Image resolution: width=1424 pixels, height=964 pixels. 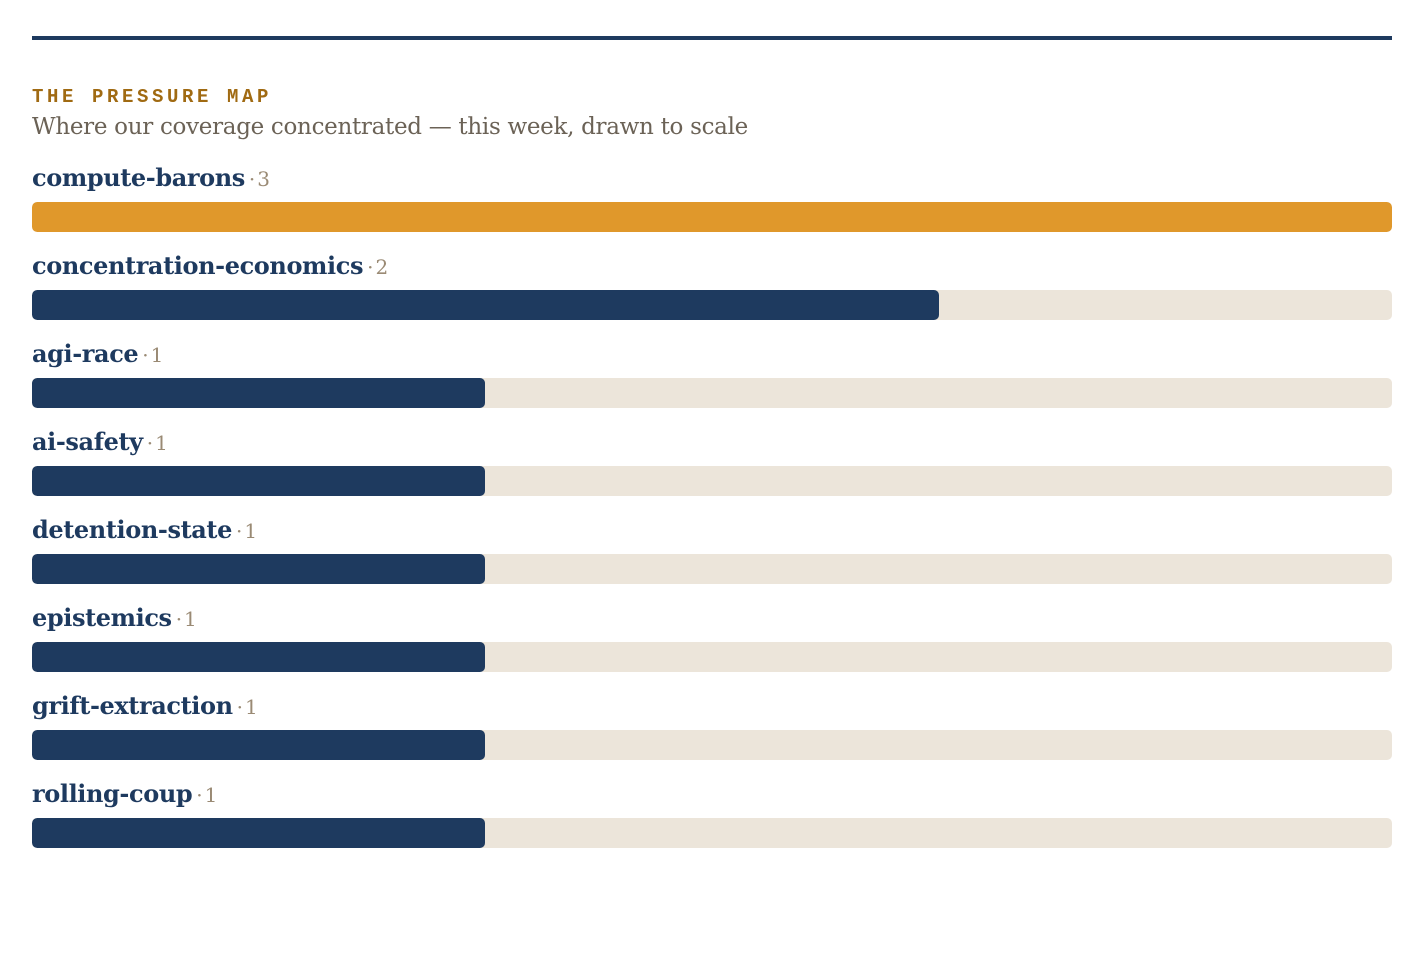 What do you see at coordinates (102, 617) in the screenshot?
I see `bar-category-label: epistemics` at bounding box center [102, 617].